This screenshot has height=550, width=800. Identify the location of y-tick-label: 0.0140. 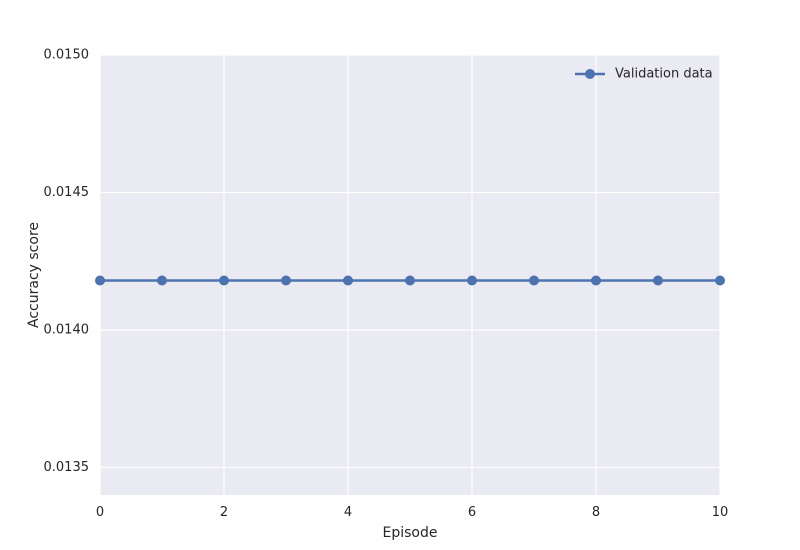
(67, 330).